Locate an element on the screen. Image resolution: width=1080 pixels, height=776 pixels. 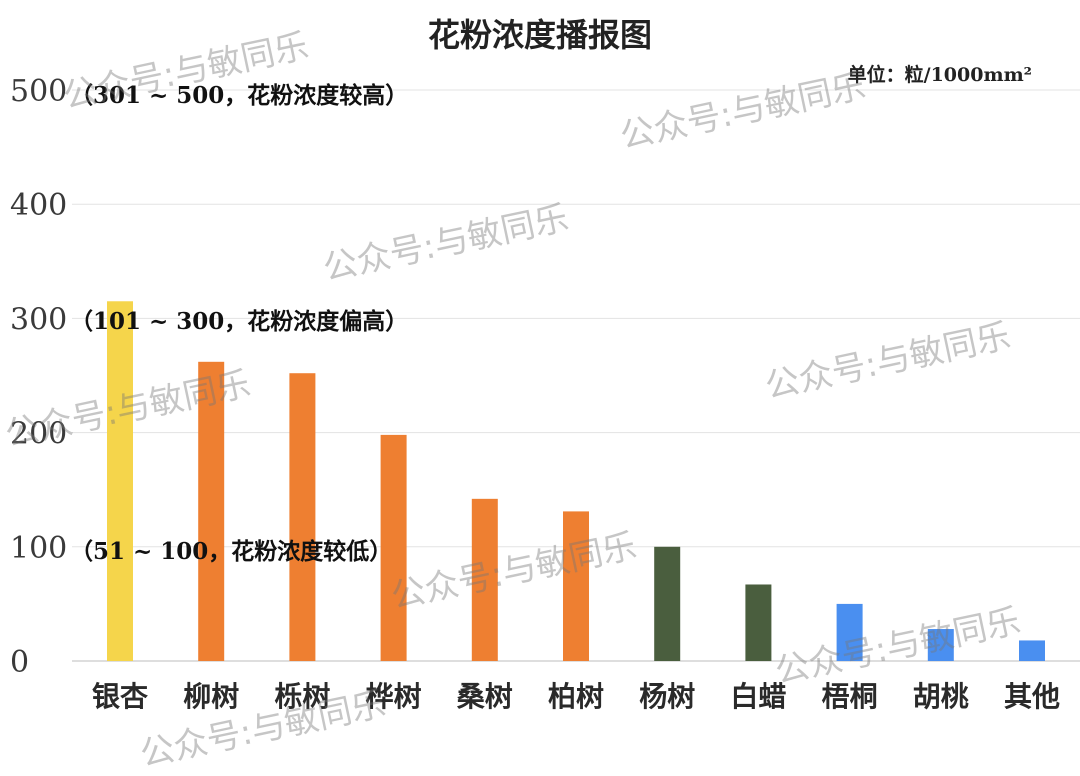
x-tick-label: 柏树 is located at coordinates (576, 696).